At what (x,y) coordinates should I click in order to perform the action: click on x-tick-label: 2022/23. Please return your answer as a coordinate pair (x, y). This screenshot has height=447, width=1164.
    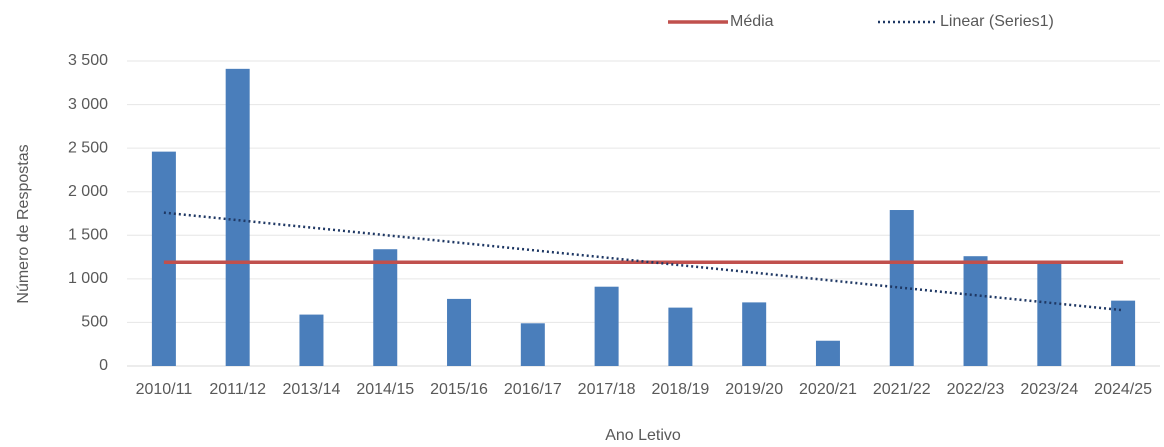
    Looking at the image, I should click on (976, 389).